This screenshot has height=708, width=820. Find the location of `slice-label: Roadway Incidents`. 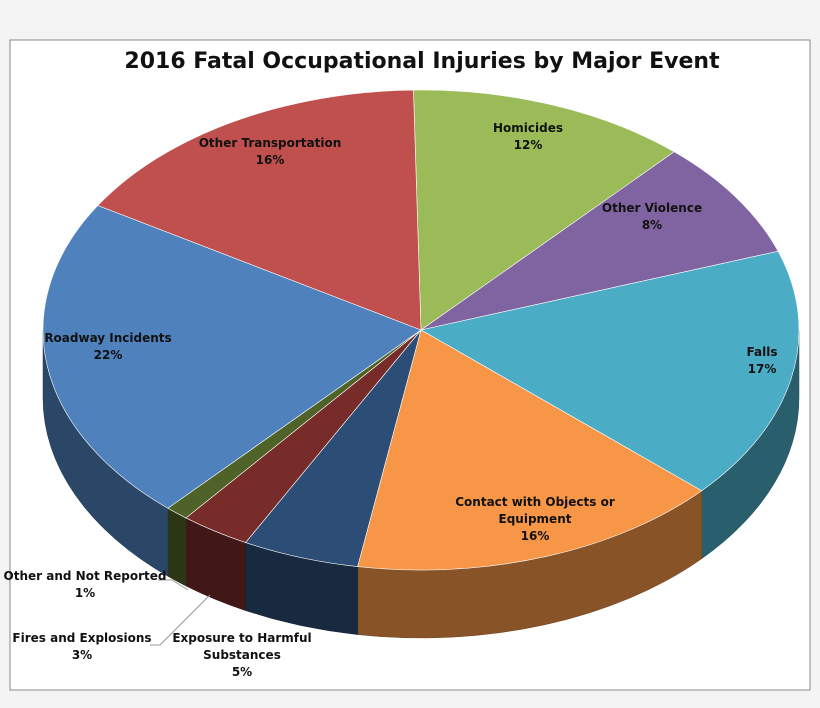

slice-label: Roadway Incidents is located at coordinates (107, 338).